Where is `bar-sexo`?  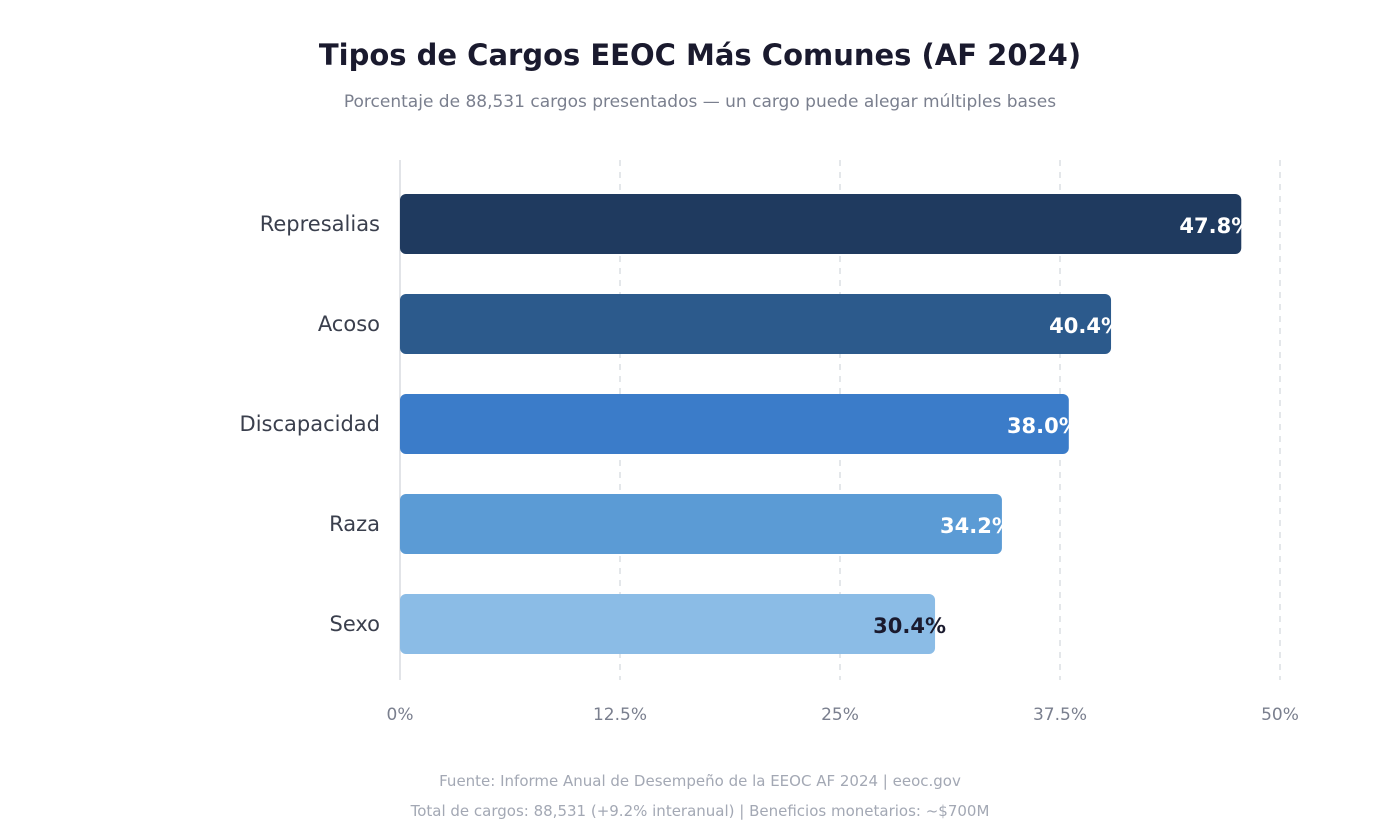 bar-sexo is located at coordinates (668, 624).